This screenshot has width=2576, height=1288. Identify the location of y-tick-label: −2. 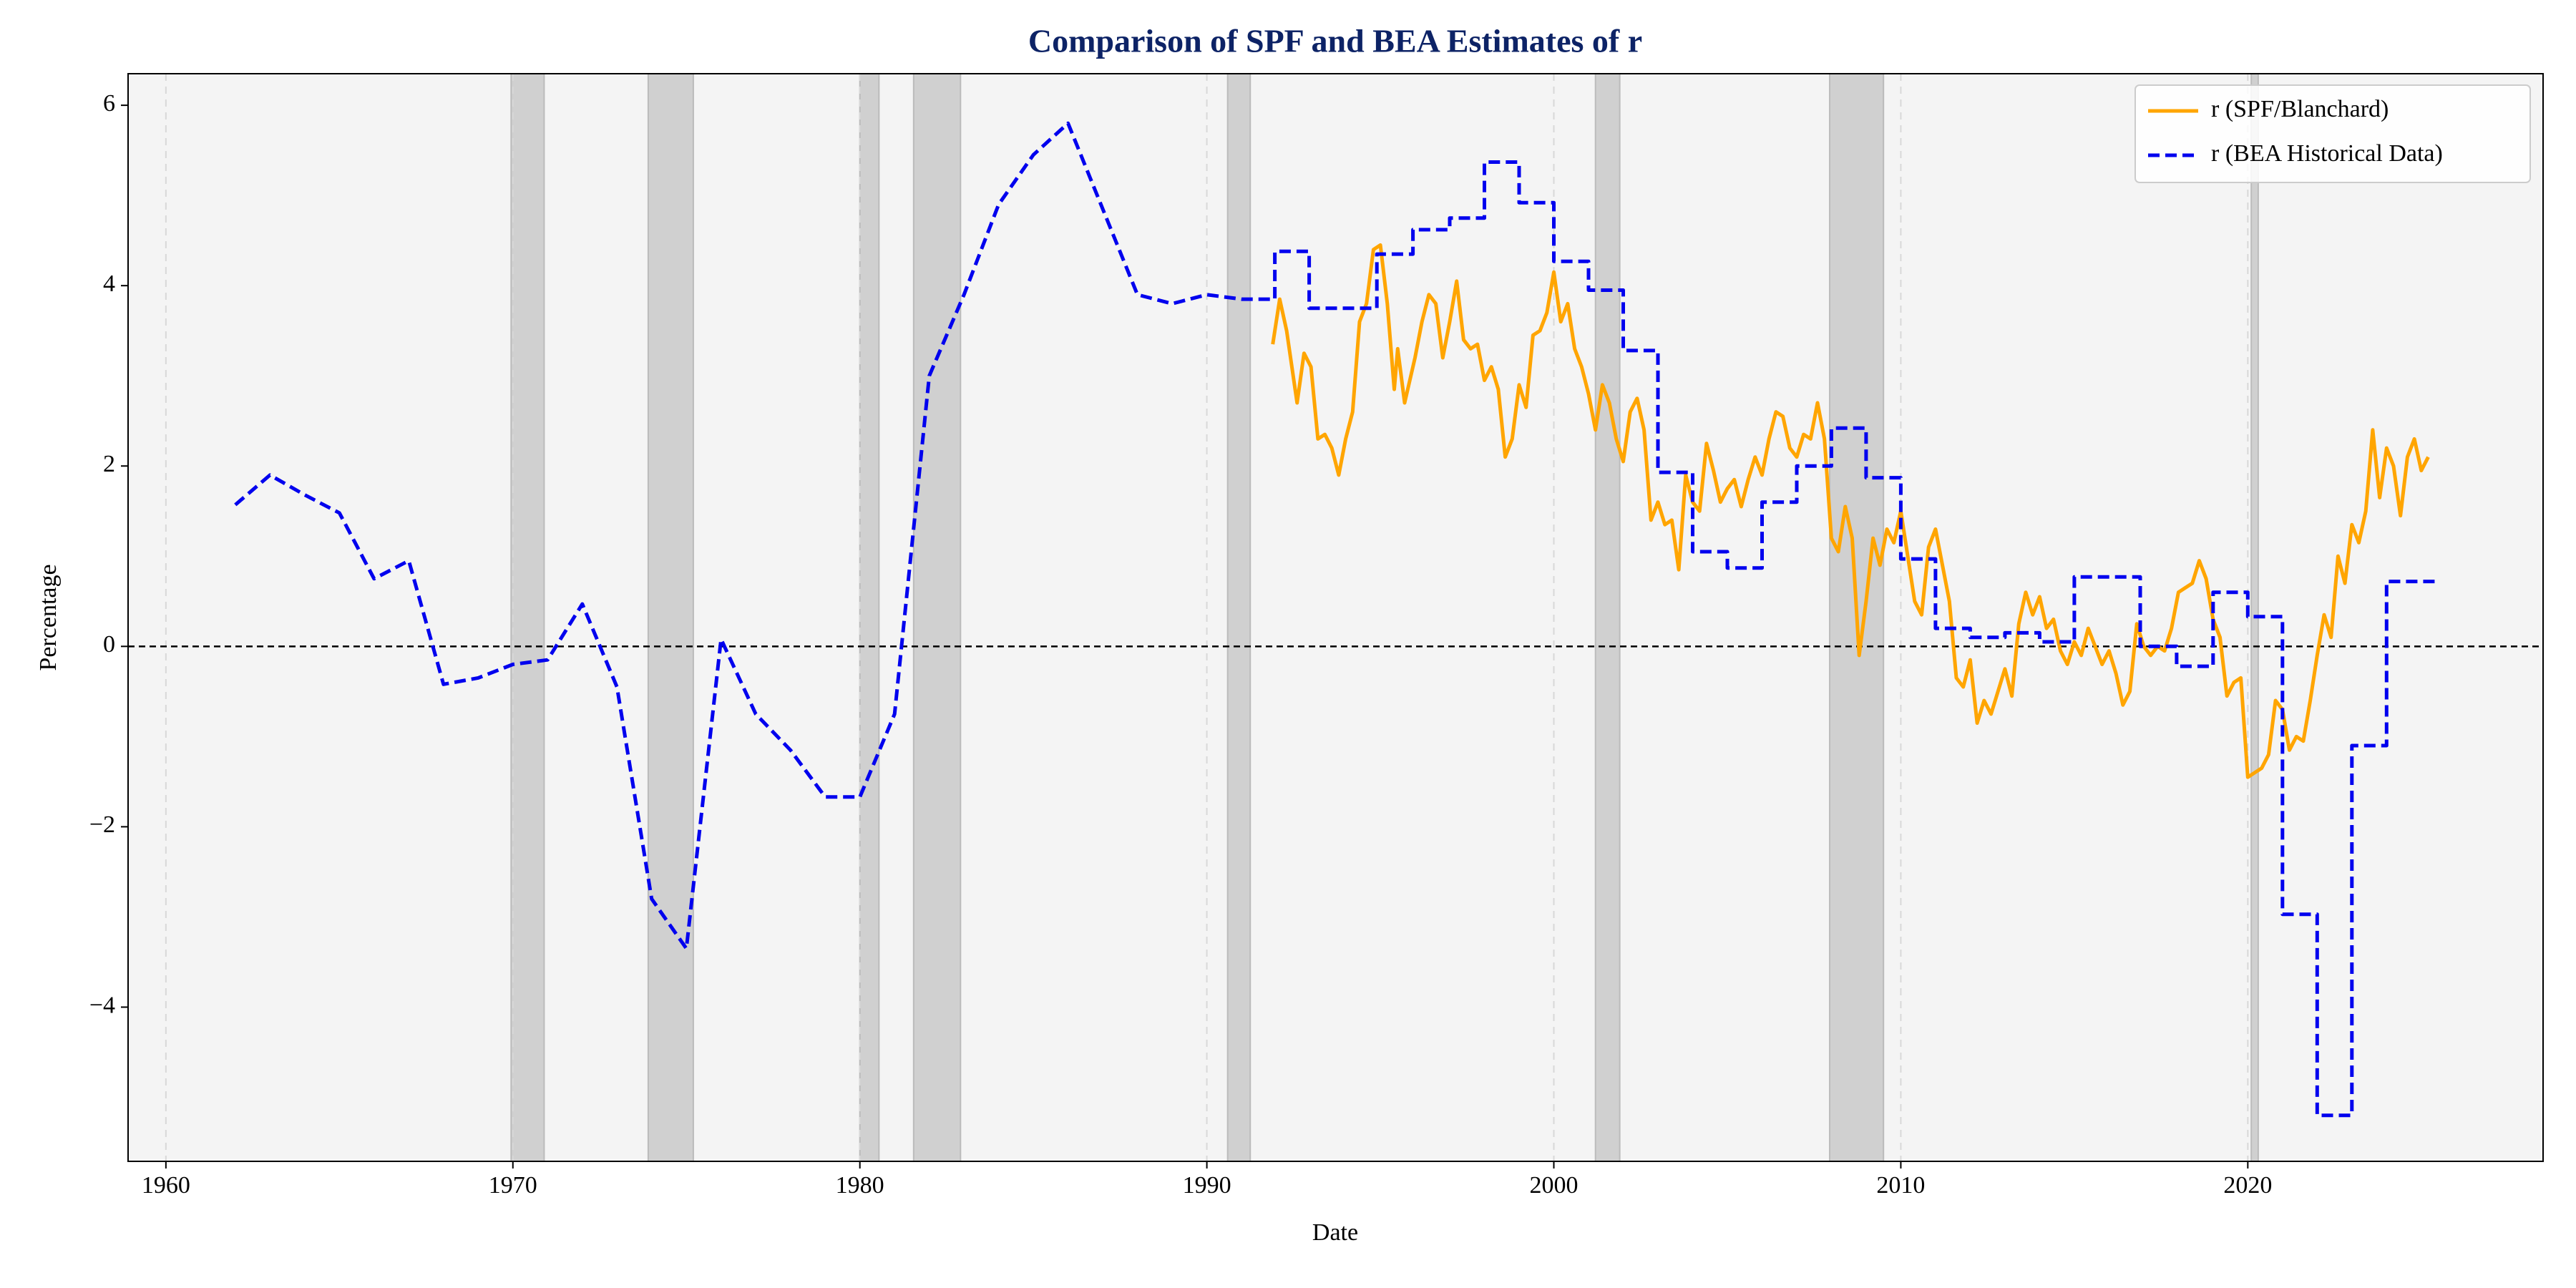
(102, 824).